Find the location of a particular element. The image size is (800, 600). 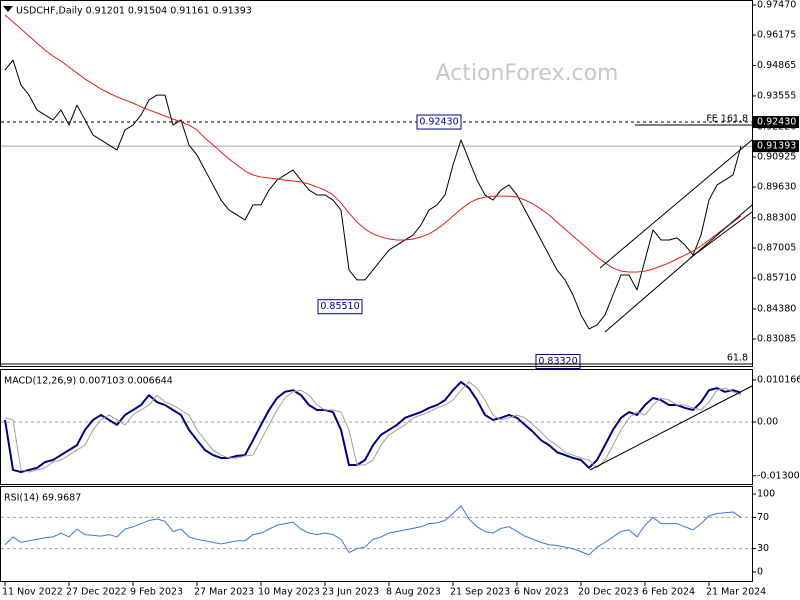

channel-upper is located at coordinates (676, 204).